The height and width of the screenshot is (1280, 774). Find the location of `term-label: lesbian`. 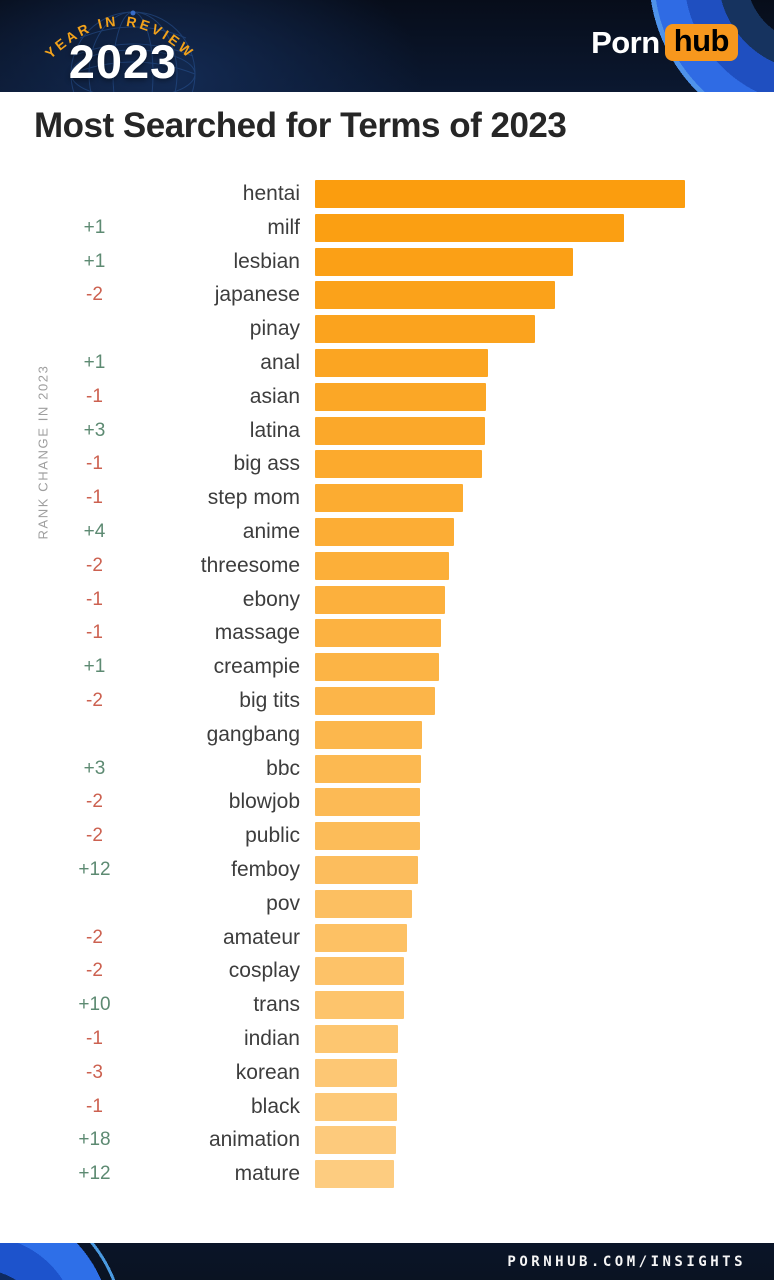

term-label: lesbian is located at coordinates (266, 261).